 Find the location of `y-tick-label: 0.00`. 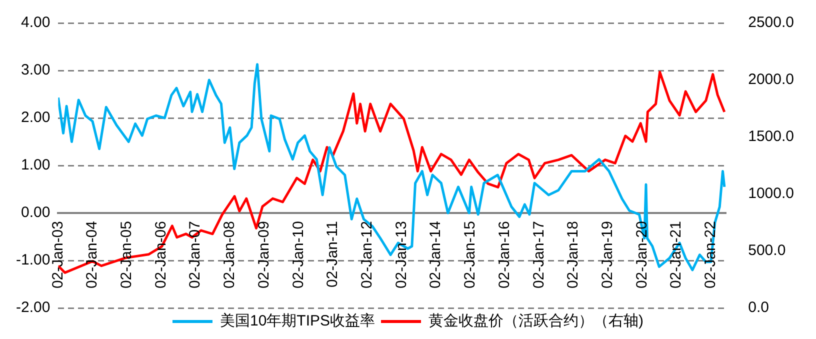

y-tick-label: 0.00 is located at coordinates (35, 213).